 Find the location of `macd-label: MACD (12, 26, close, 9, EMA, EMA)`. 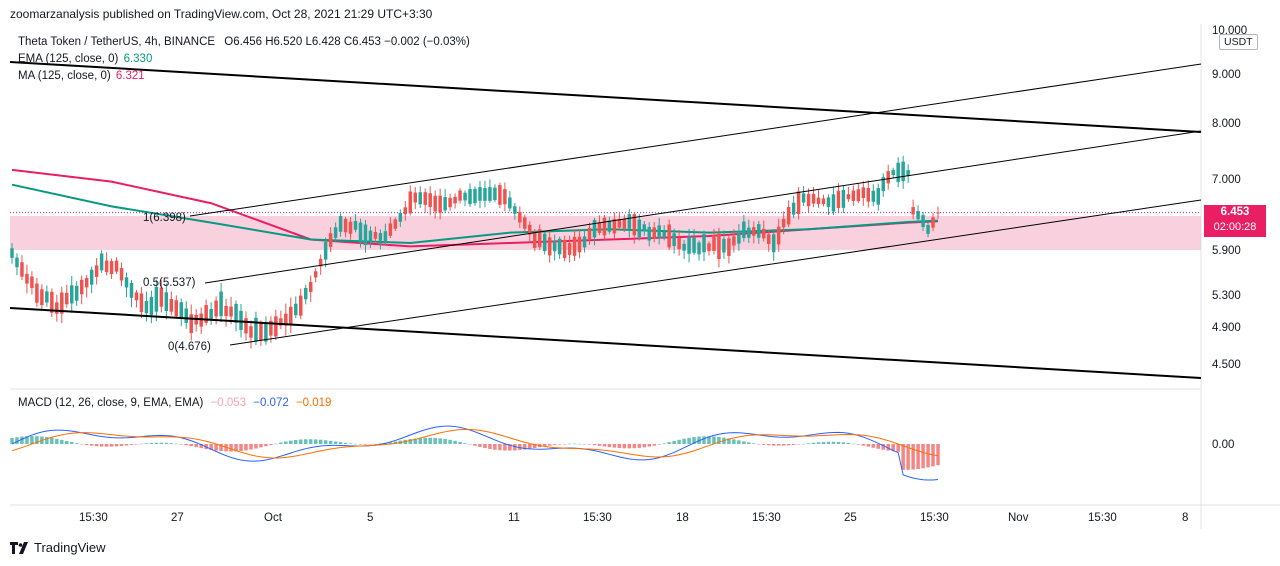

macd-label: MACD (12, 26, close, 9, EMA, EMA) is located at coordinates (111, 403).